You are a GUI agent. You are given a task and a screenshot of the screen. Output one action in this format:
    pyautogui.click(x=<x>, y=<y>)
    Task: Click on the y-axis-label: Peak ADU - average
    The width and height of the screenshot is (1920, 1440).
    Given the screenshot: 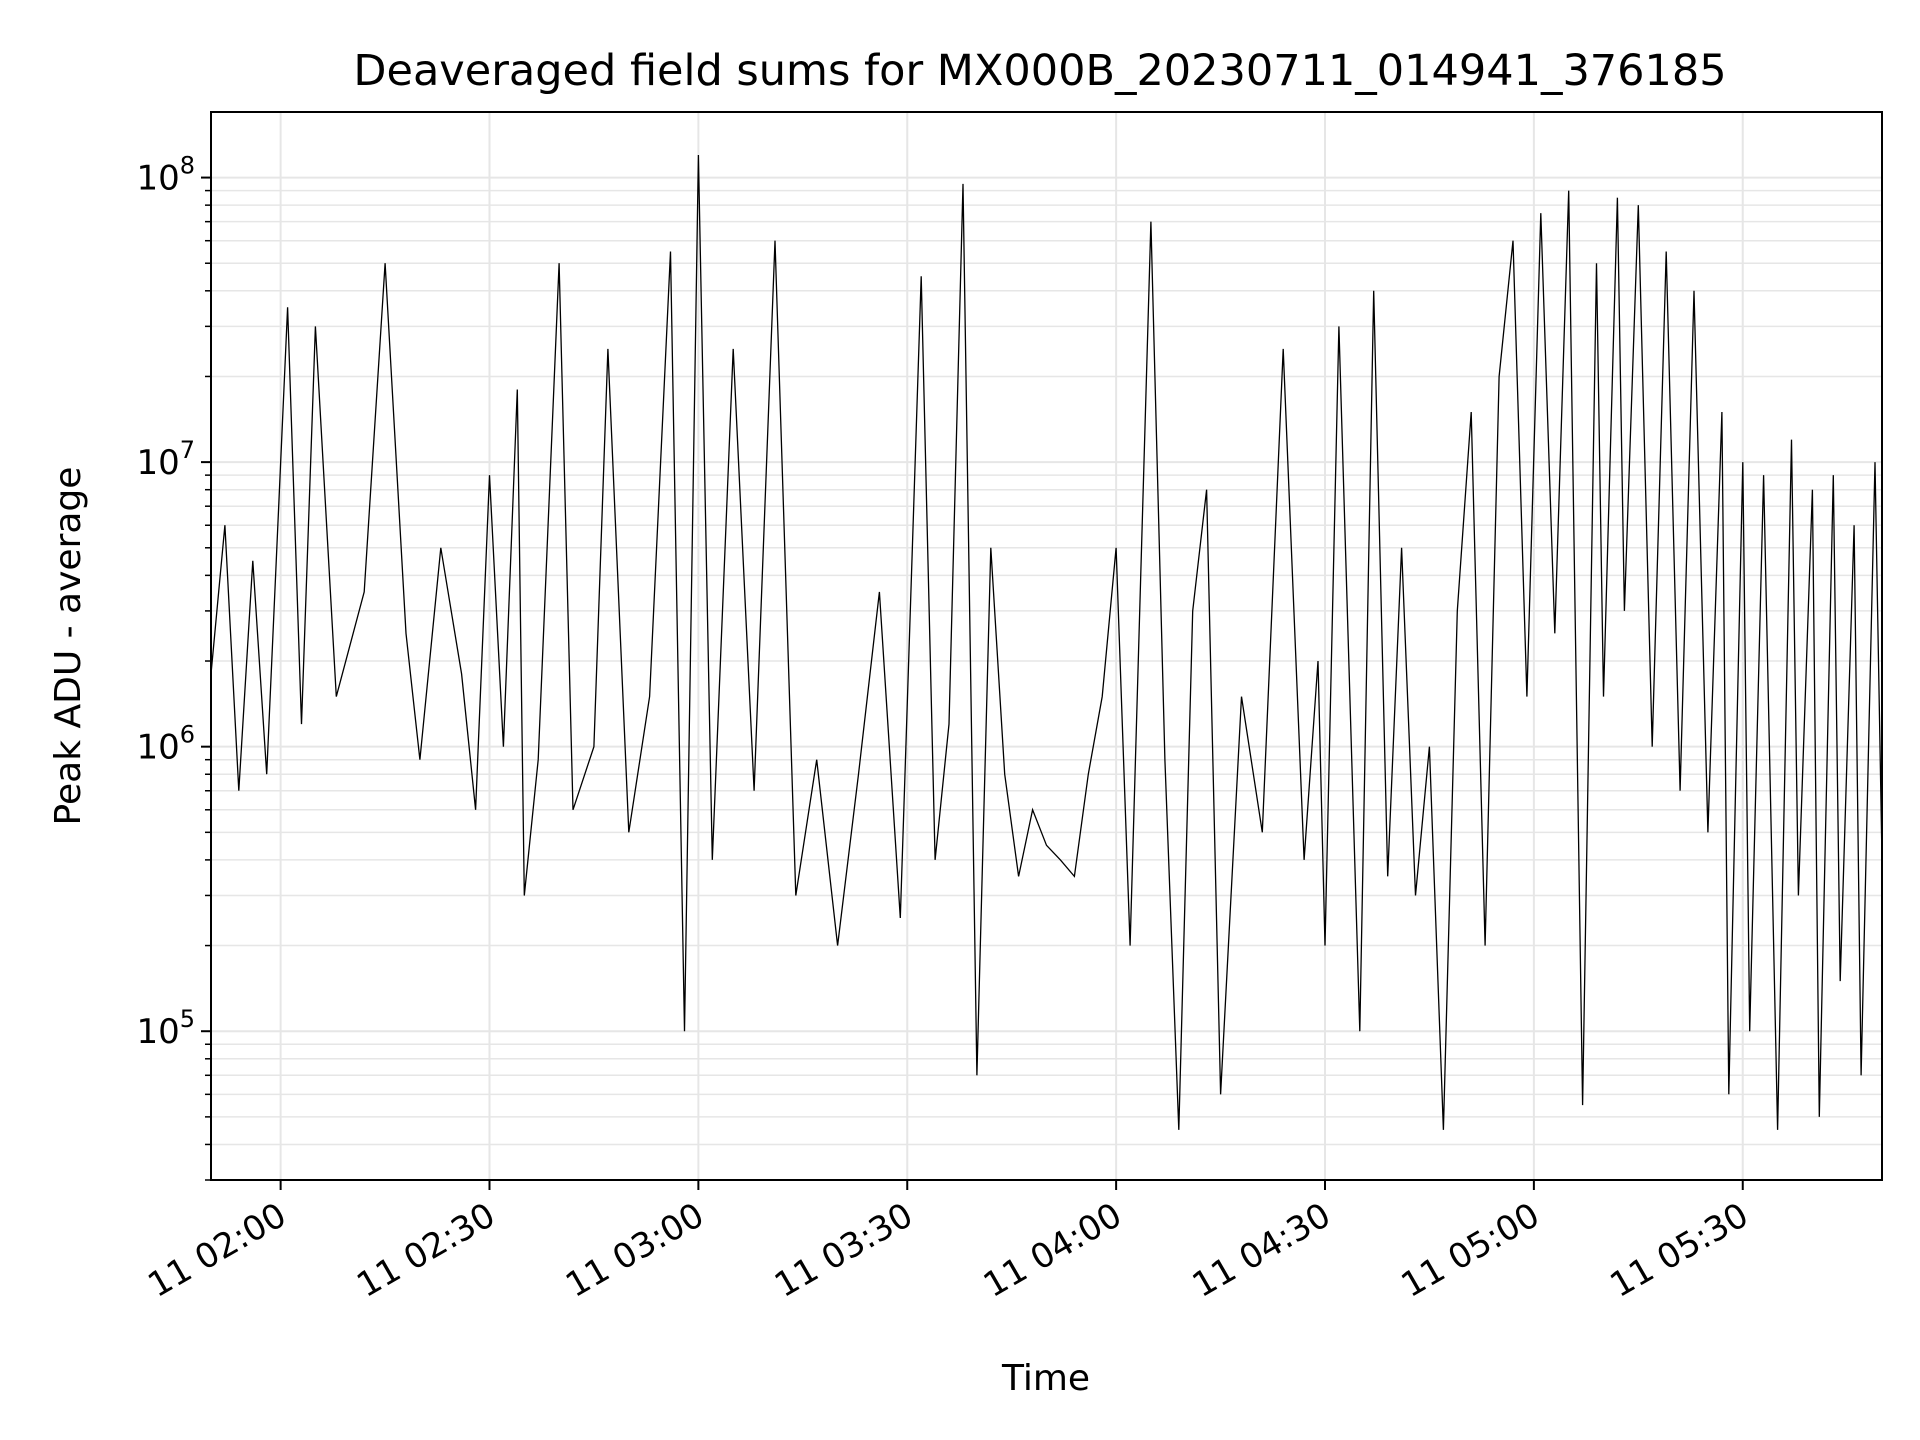 What is the action you would take?
    pyautogui.click(x=68, y=646)
    